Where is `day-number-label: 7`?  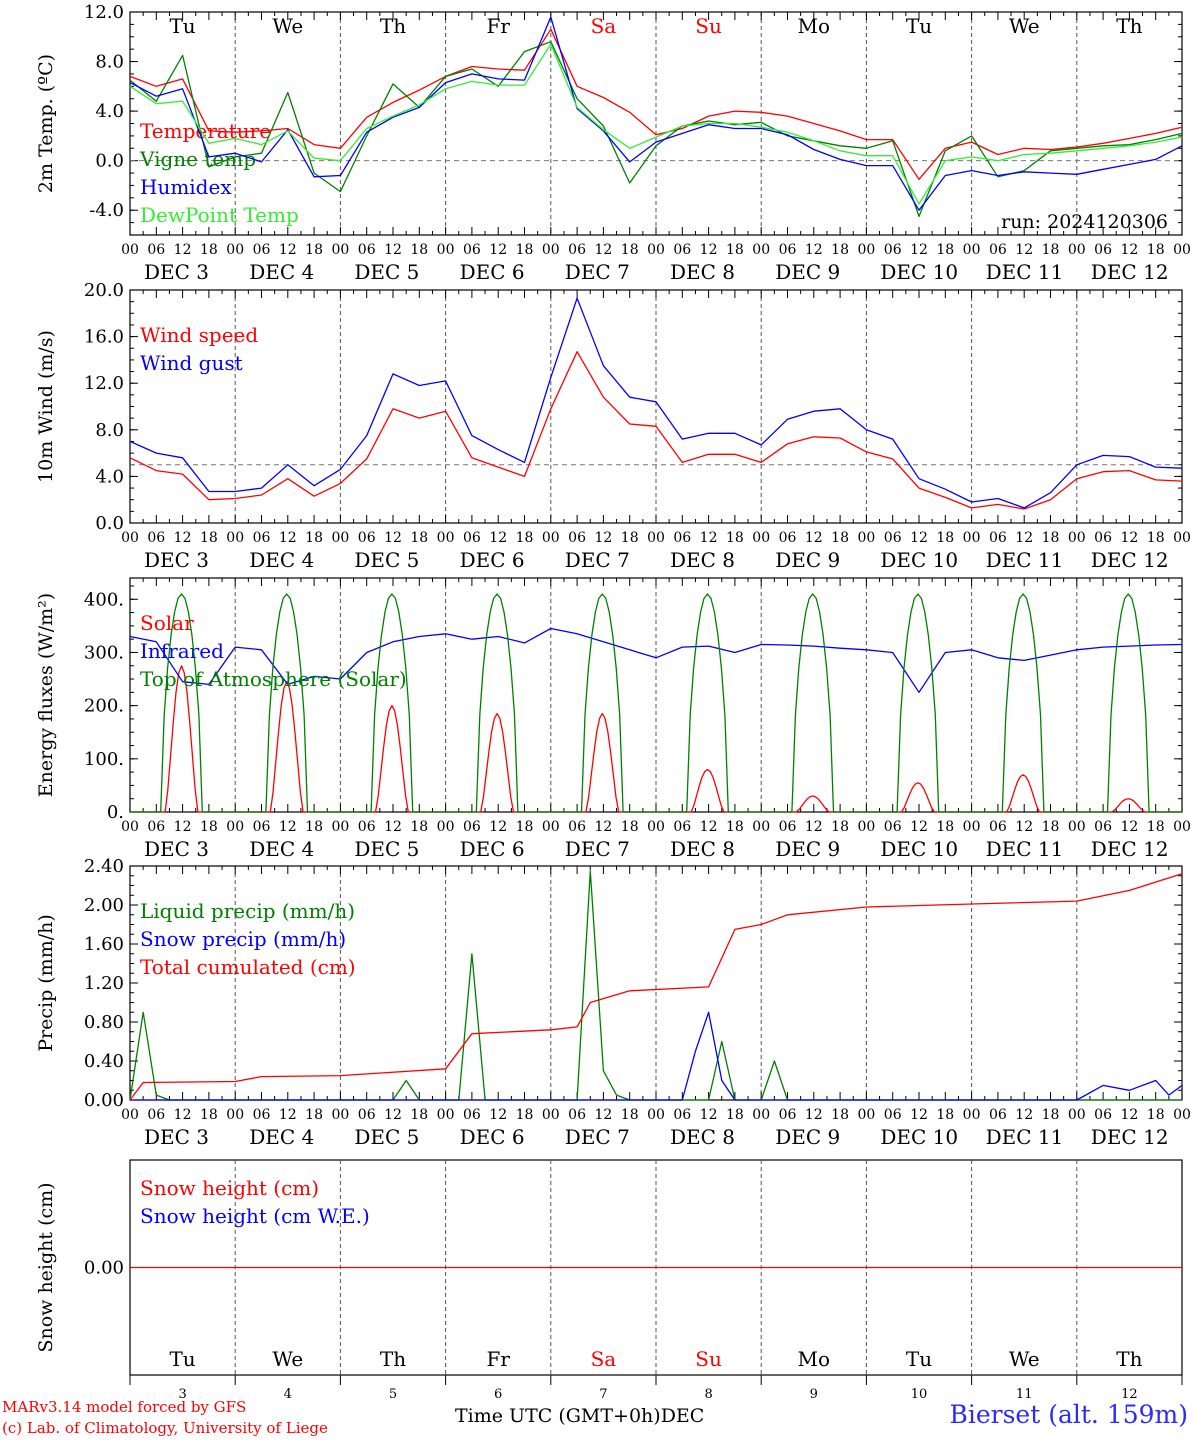
day-number-label: 7 is located at coordinates (603, 1394).